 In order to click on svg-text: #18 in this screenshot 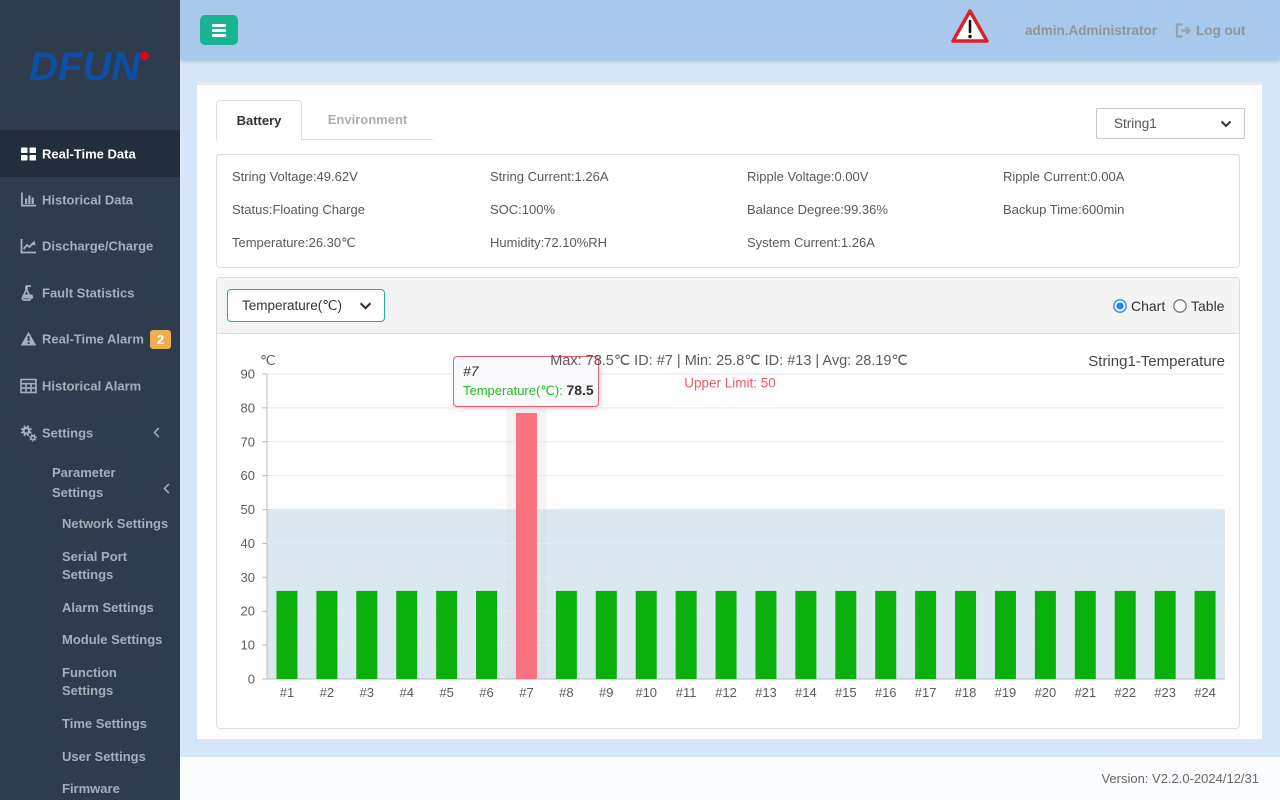, I will do `click(966, 692)`.